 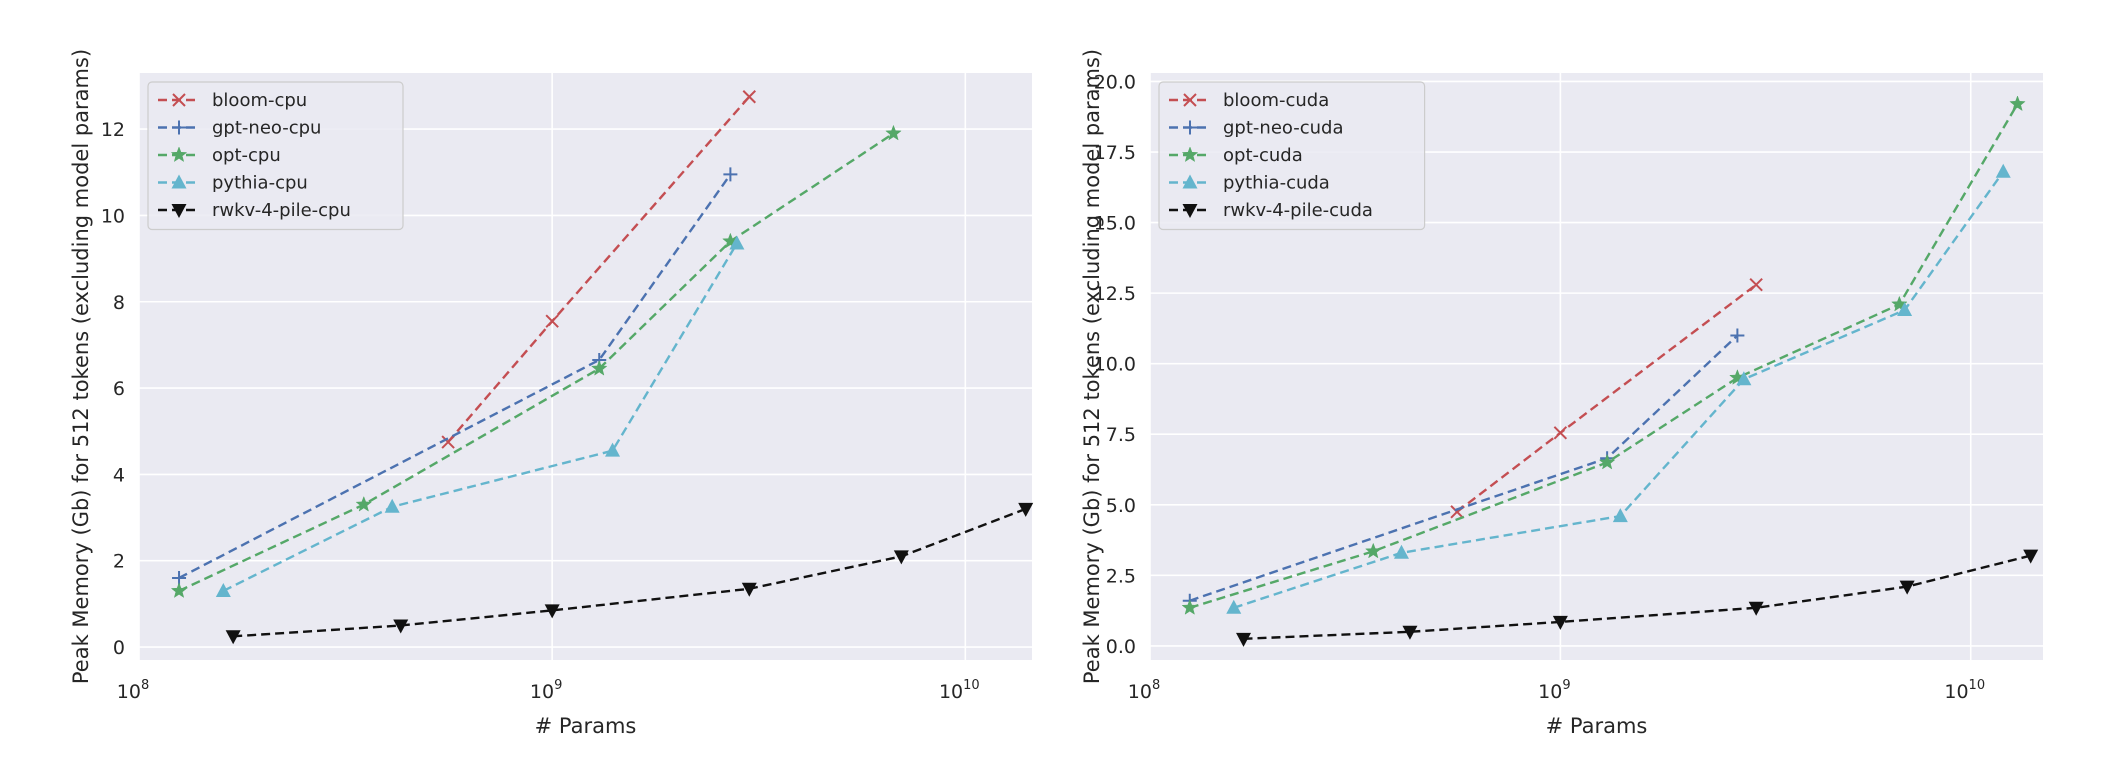 I want to click on legend-label: gpt-neo-cuda, so click(x=1283, y=128).